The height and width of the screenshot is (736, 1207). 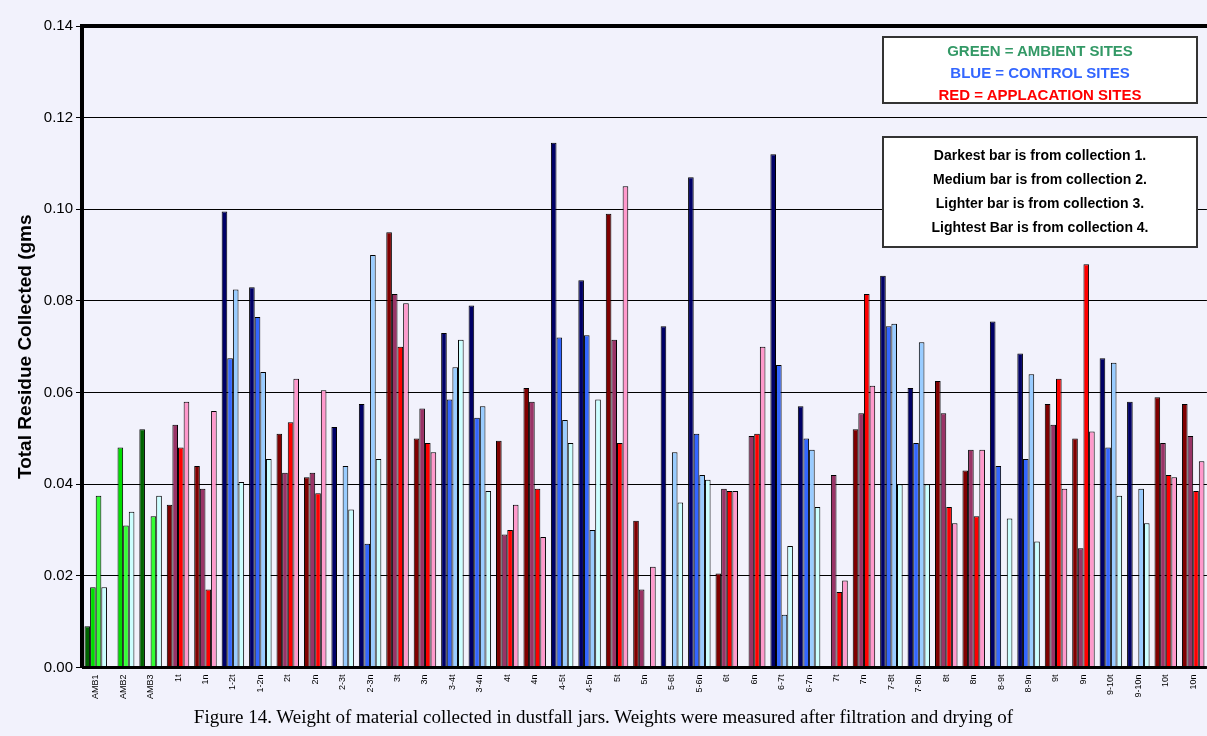 I want to click on x-tick-label: 10t, so click(x=1165, y=681).